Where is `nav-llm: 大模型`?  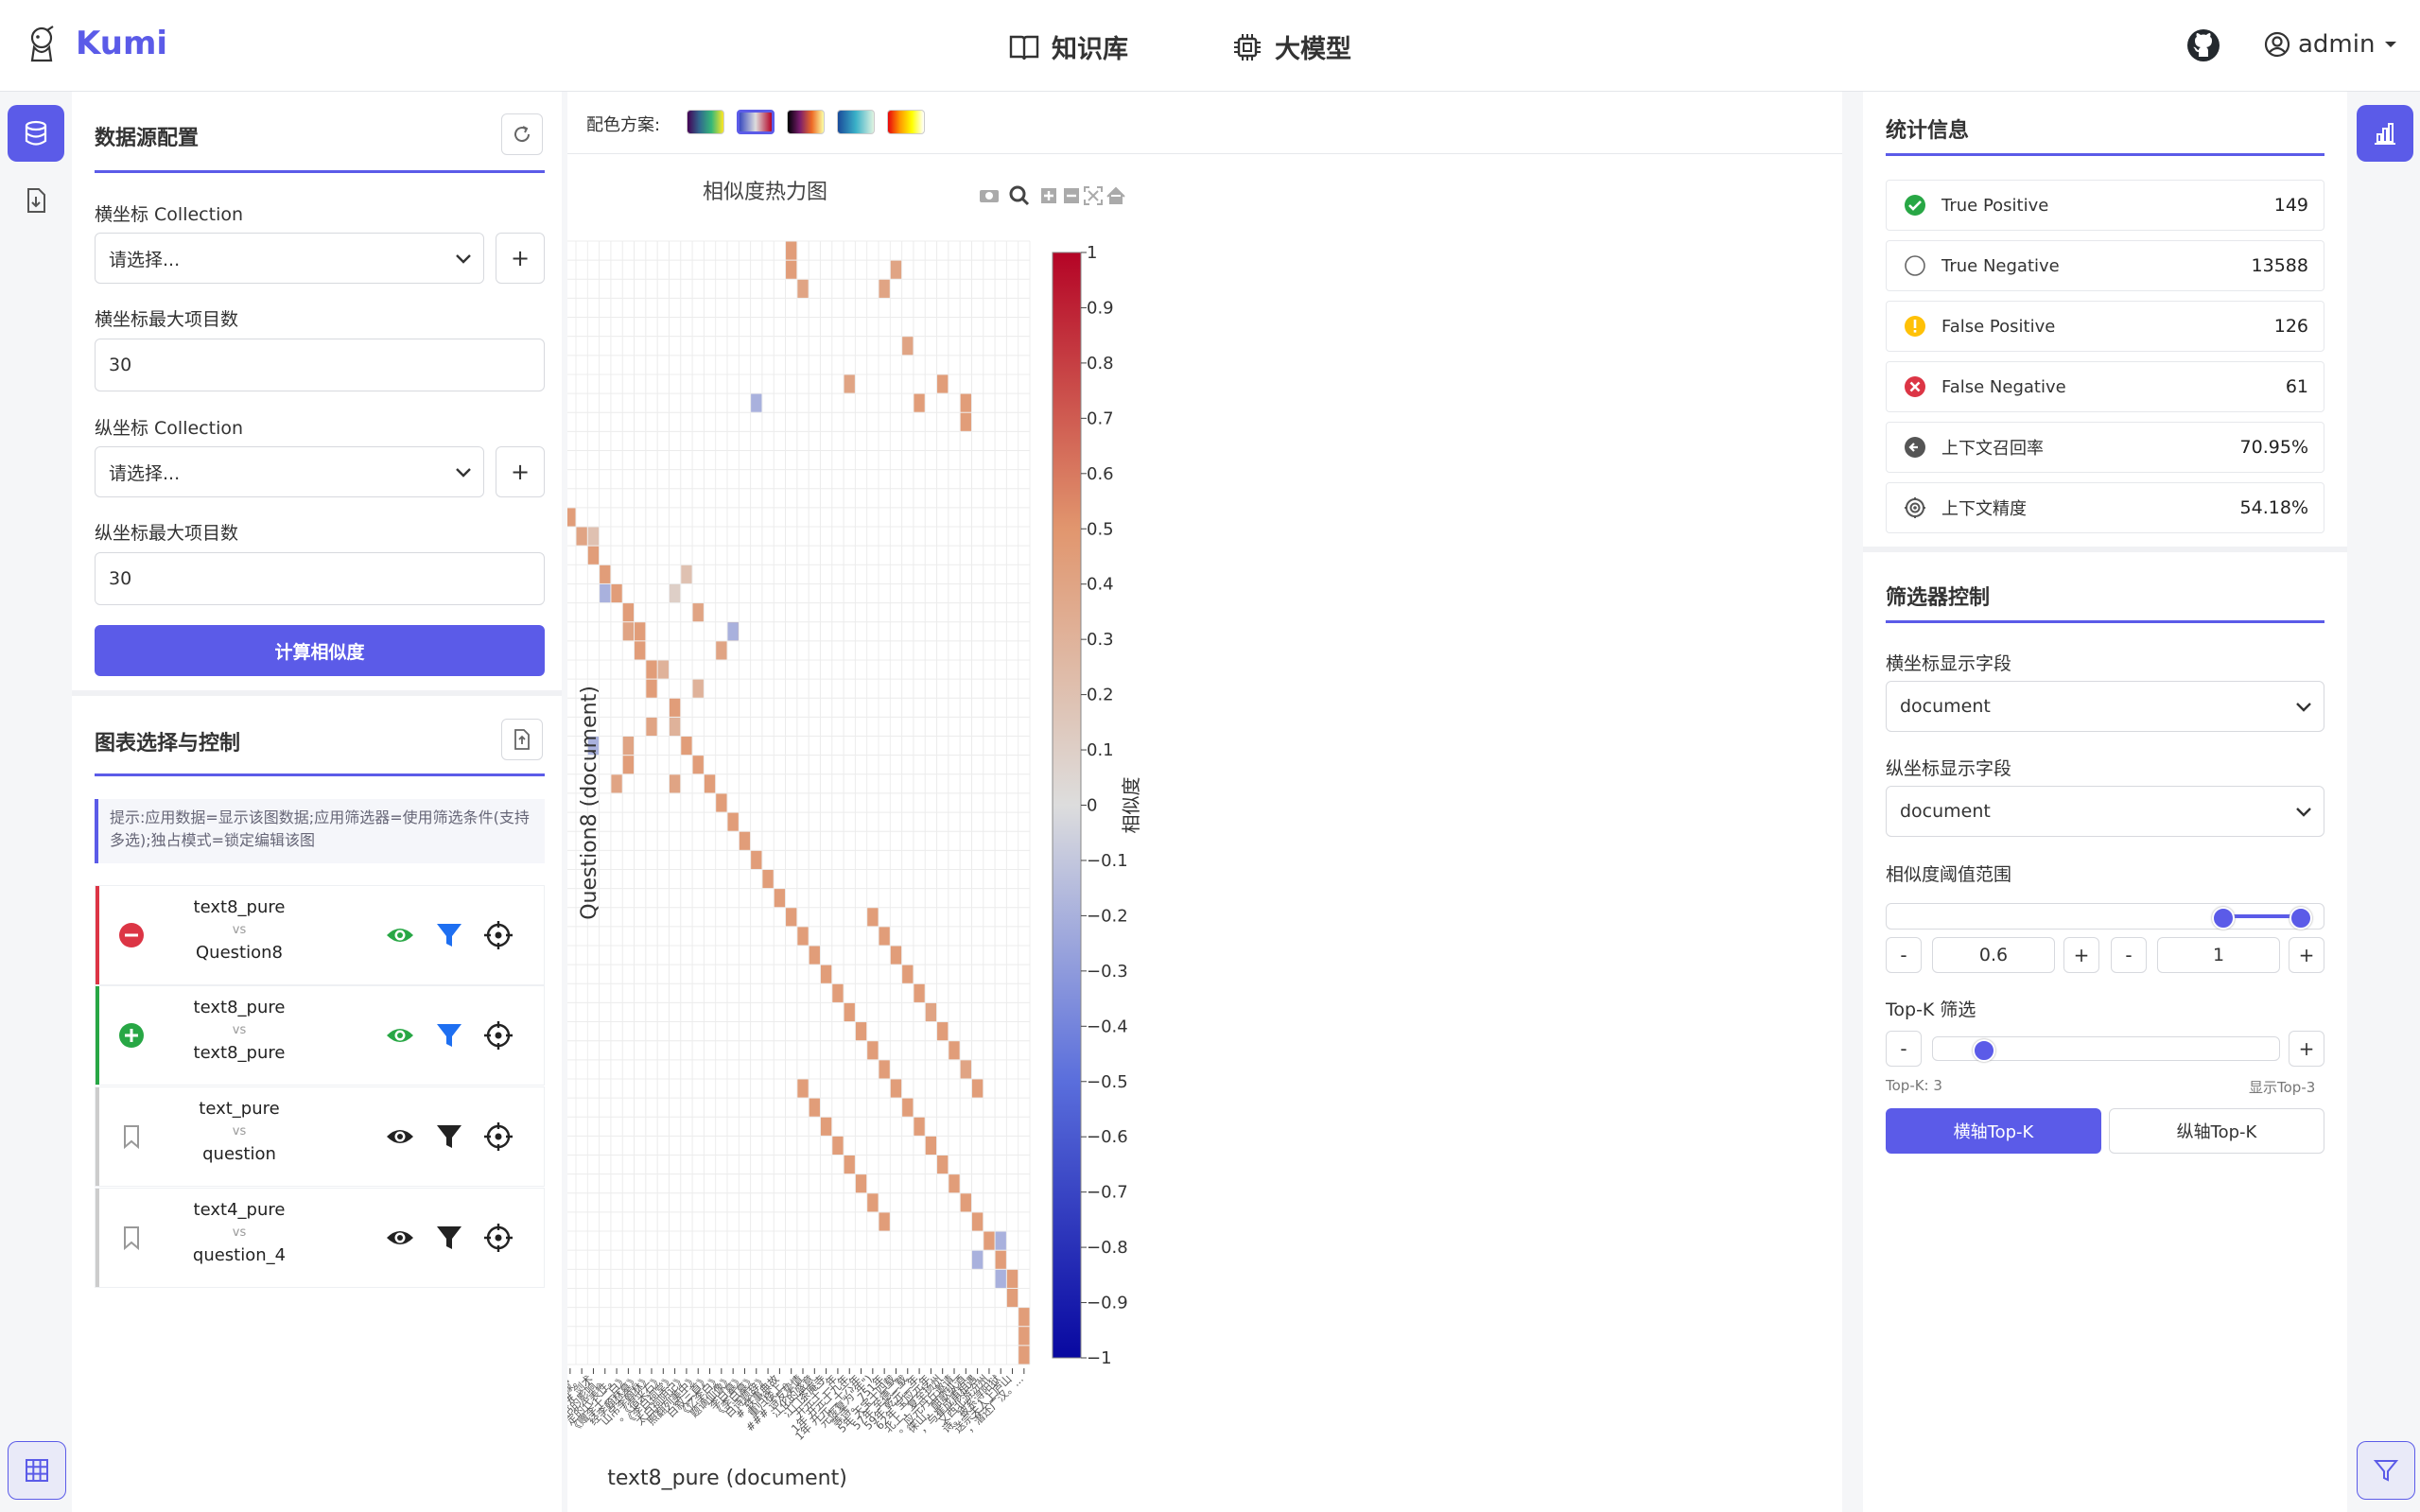 nav-llm: 大模型 is located at coordinates (1291, 46).